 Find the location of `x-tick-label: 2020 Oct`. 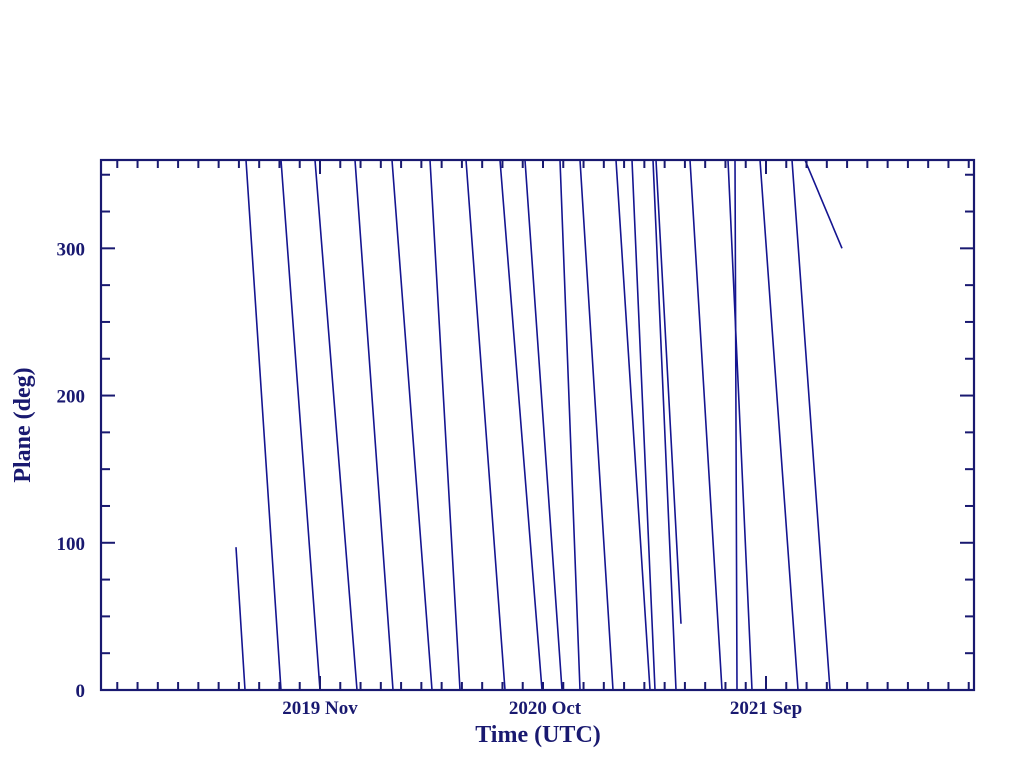

x-tick-label: 2020 Oct is located at coordinates (545, 708).